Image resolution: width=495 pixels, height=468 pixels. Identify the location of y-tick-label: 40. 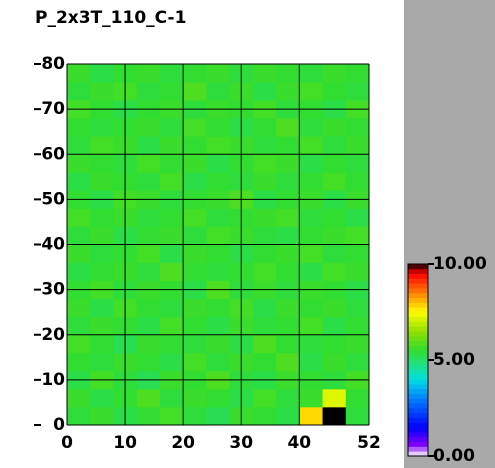
(53, 245).